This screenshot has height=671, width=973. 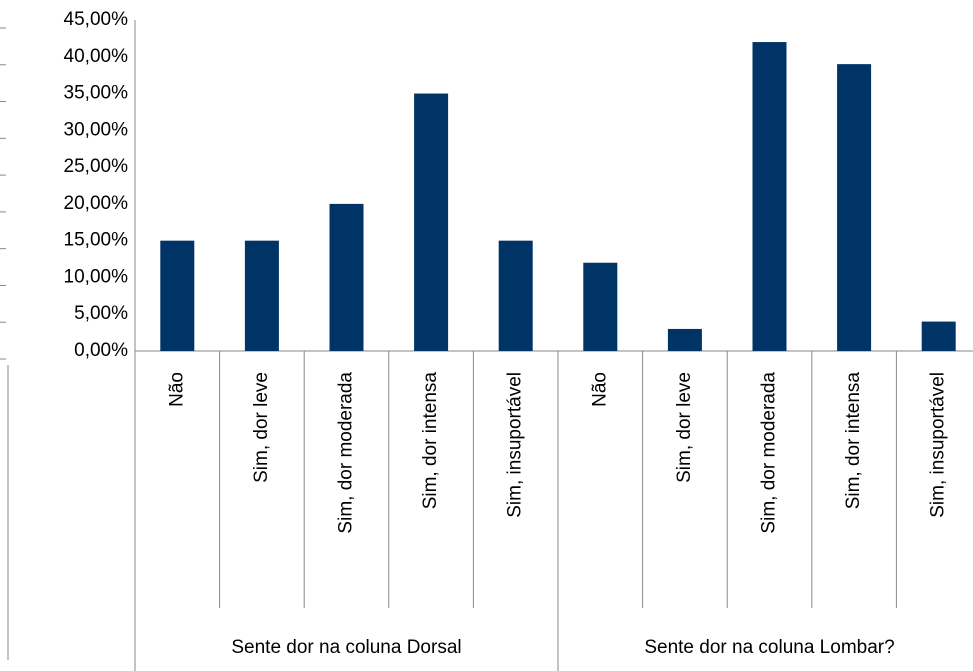 I want to click on y-tick-label: 5,00%, so click(x=101, y=313).